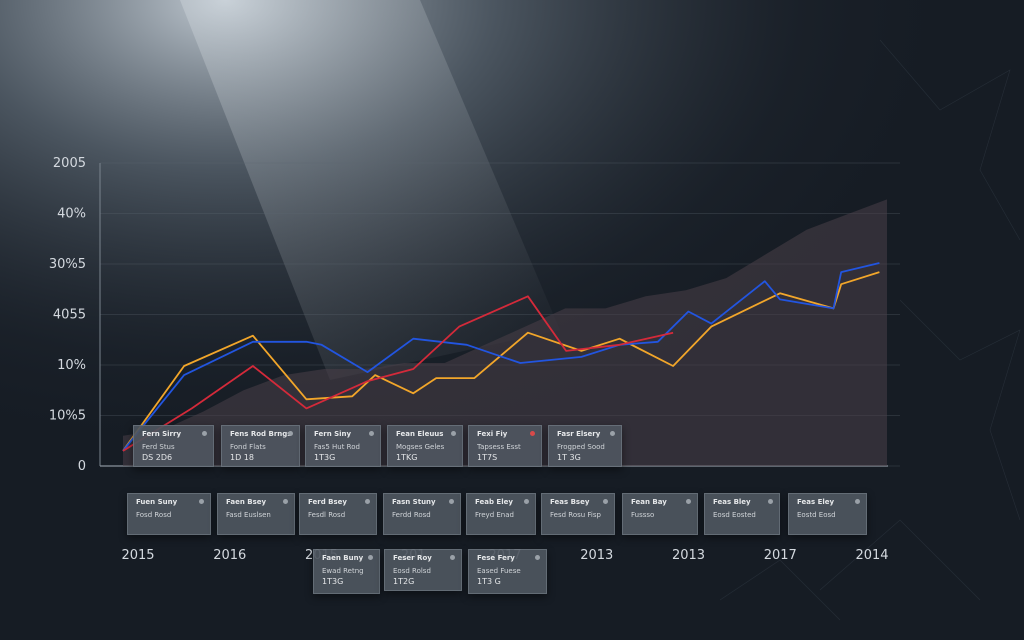  I want to click on card-subtitle: Mogses Geles, so click(420, 447).